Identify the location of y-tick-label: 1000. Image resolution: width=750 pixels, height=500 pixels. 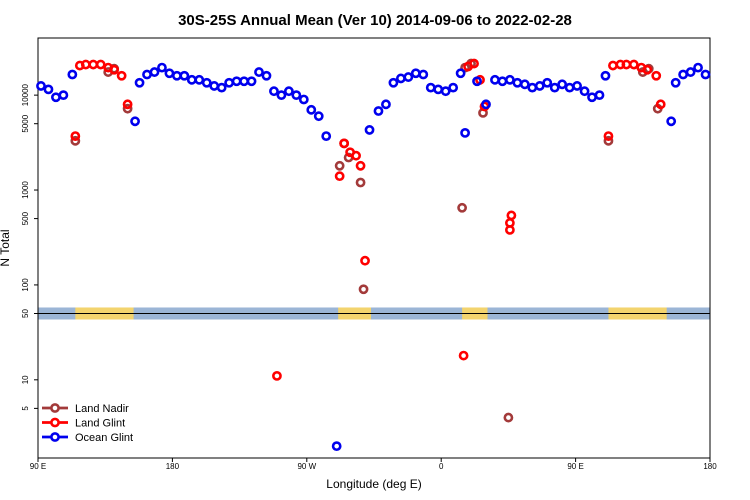
(25, 190).